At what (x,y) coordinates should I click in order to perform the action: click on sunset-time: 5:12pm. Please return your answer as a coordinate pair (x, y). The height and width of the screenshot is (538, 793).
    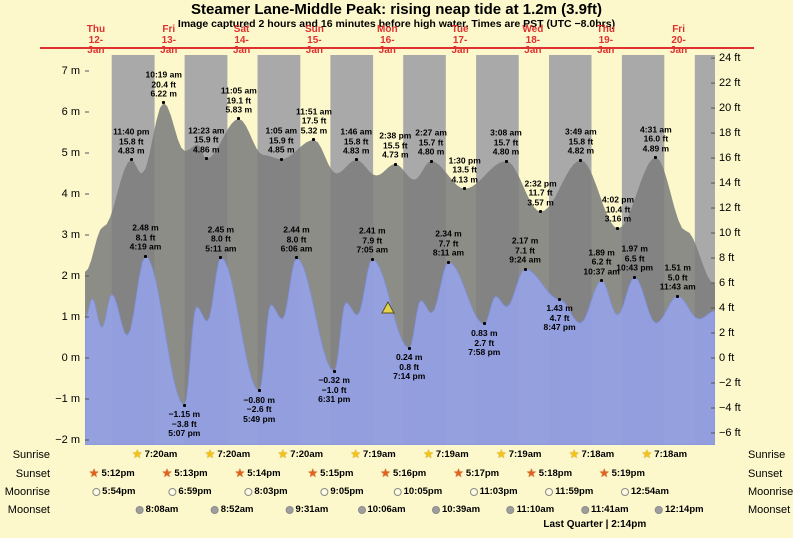
    Looking at the image, I should click on (118, 473).